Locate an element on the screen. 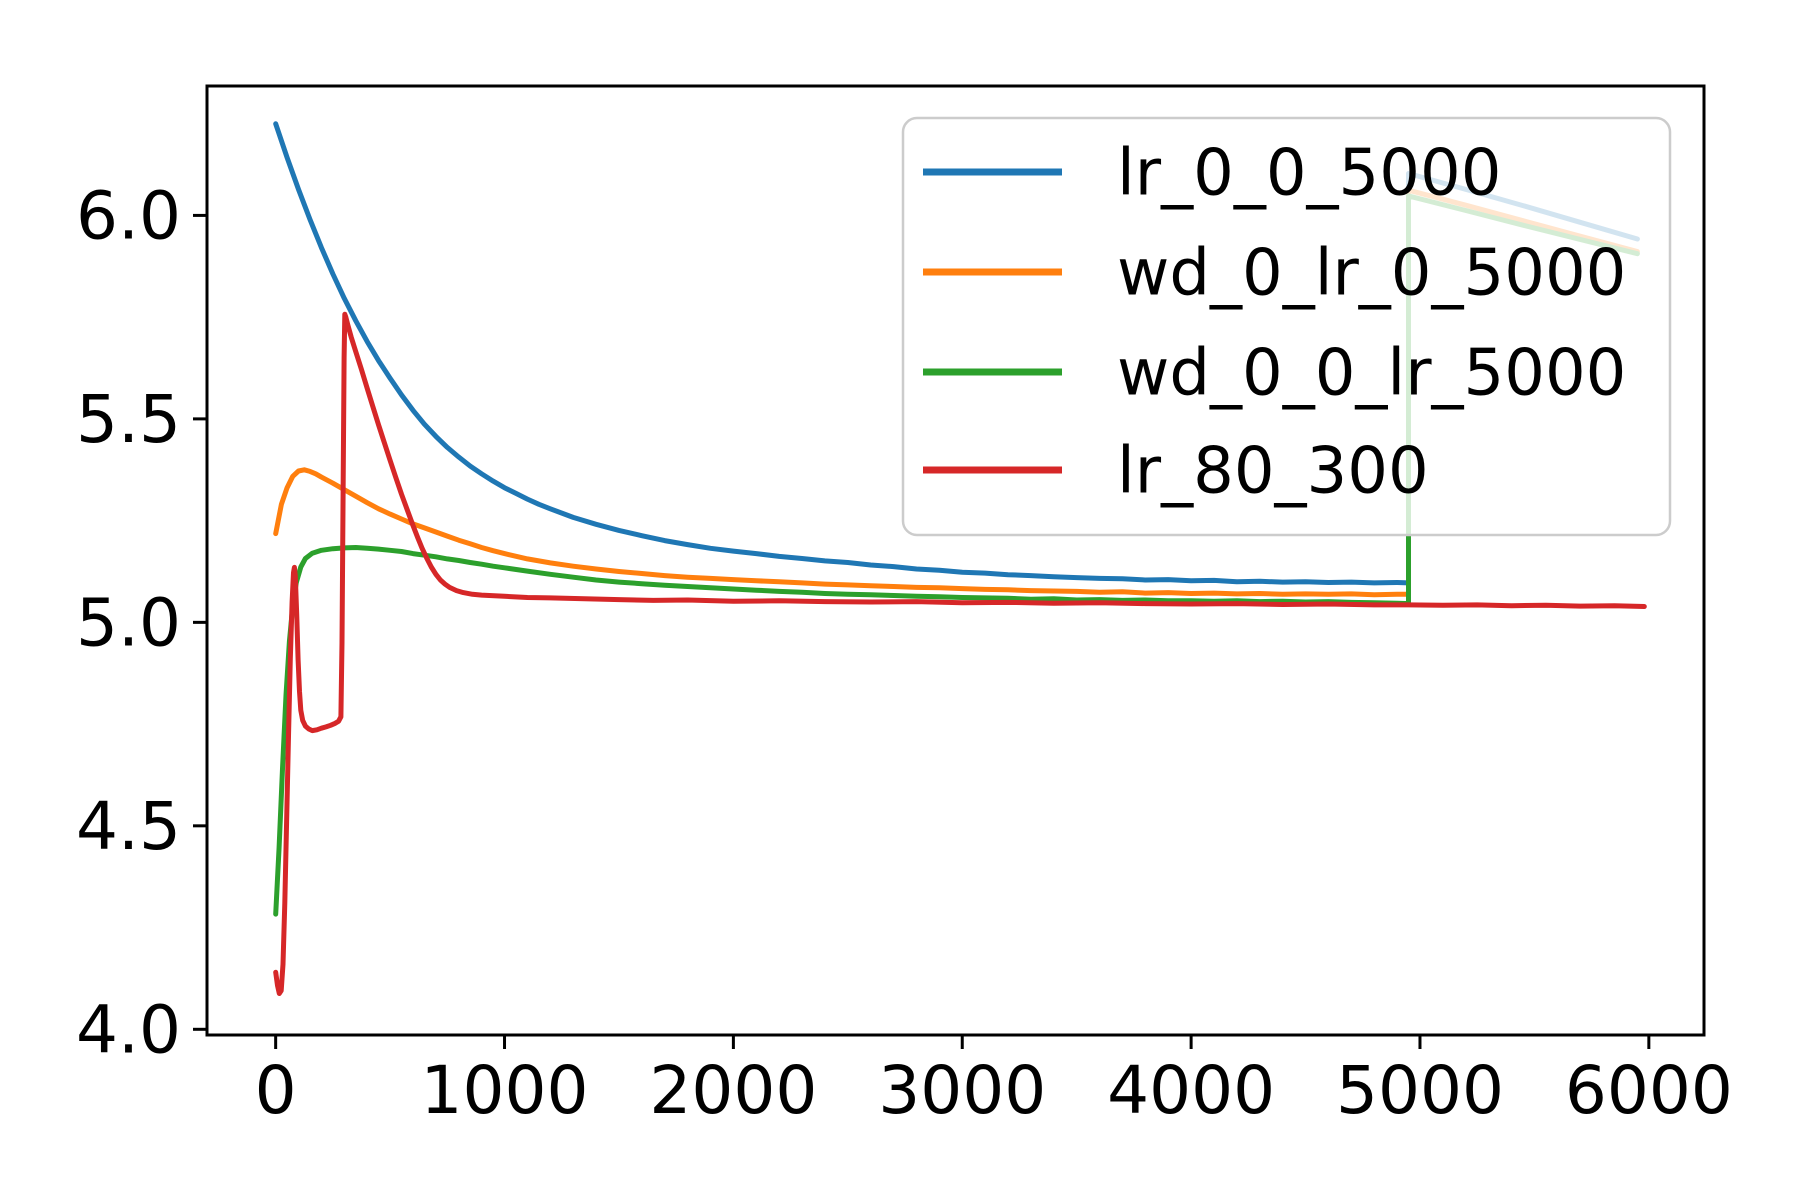  y-tick-label: 4.5 is located at coordinates (128, 826).